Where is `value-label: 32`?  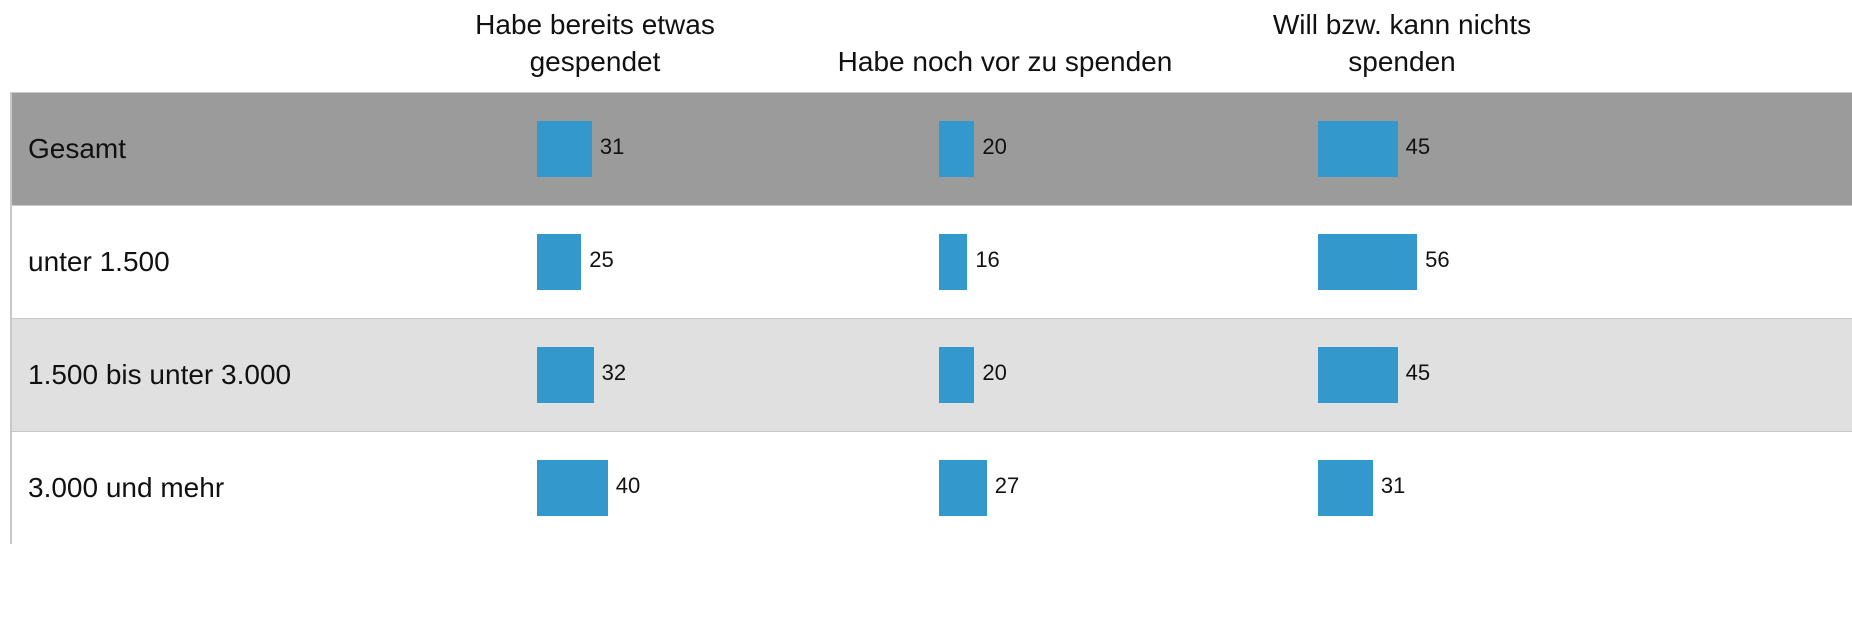 value-label: 32 is located at coordinates (614, 372).